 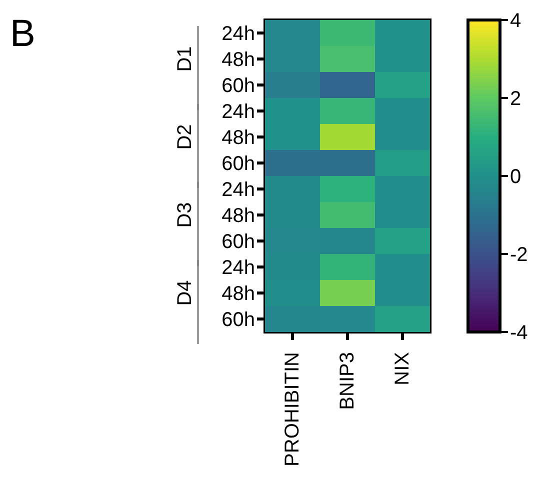 I want to click on color-bar-label: 2, so click(x=516, y=99).